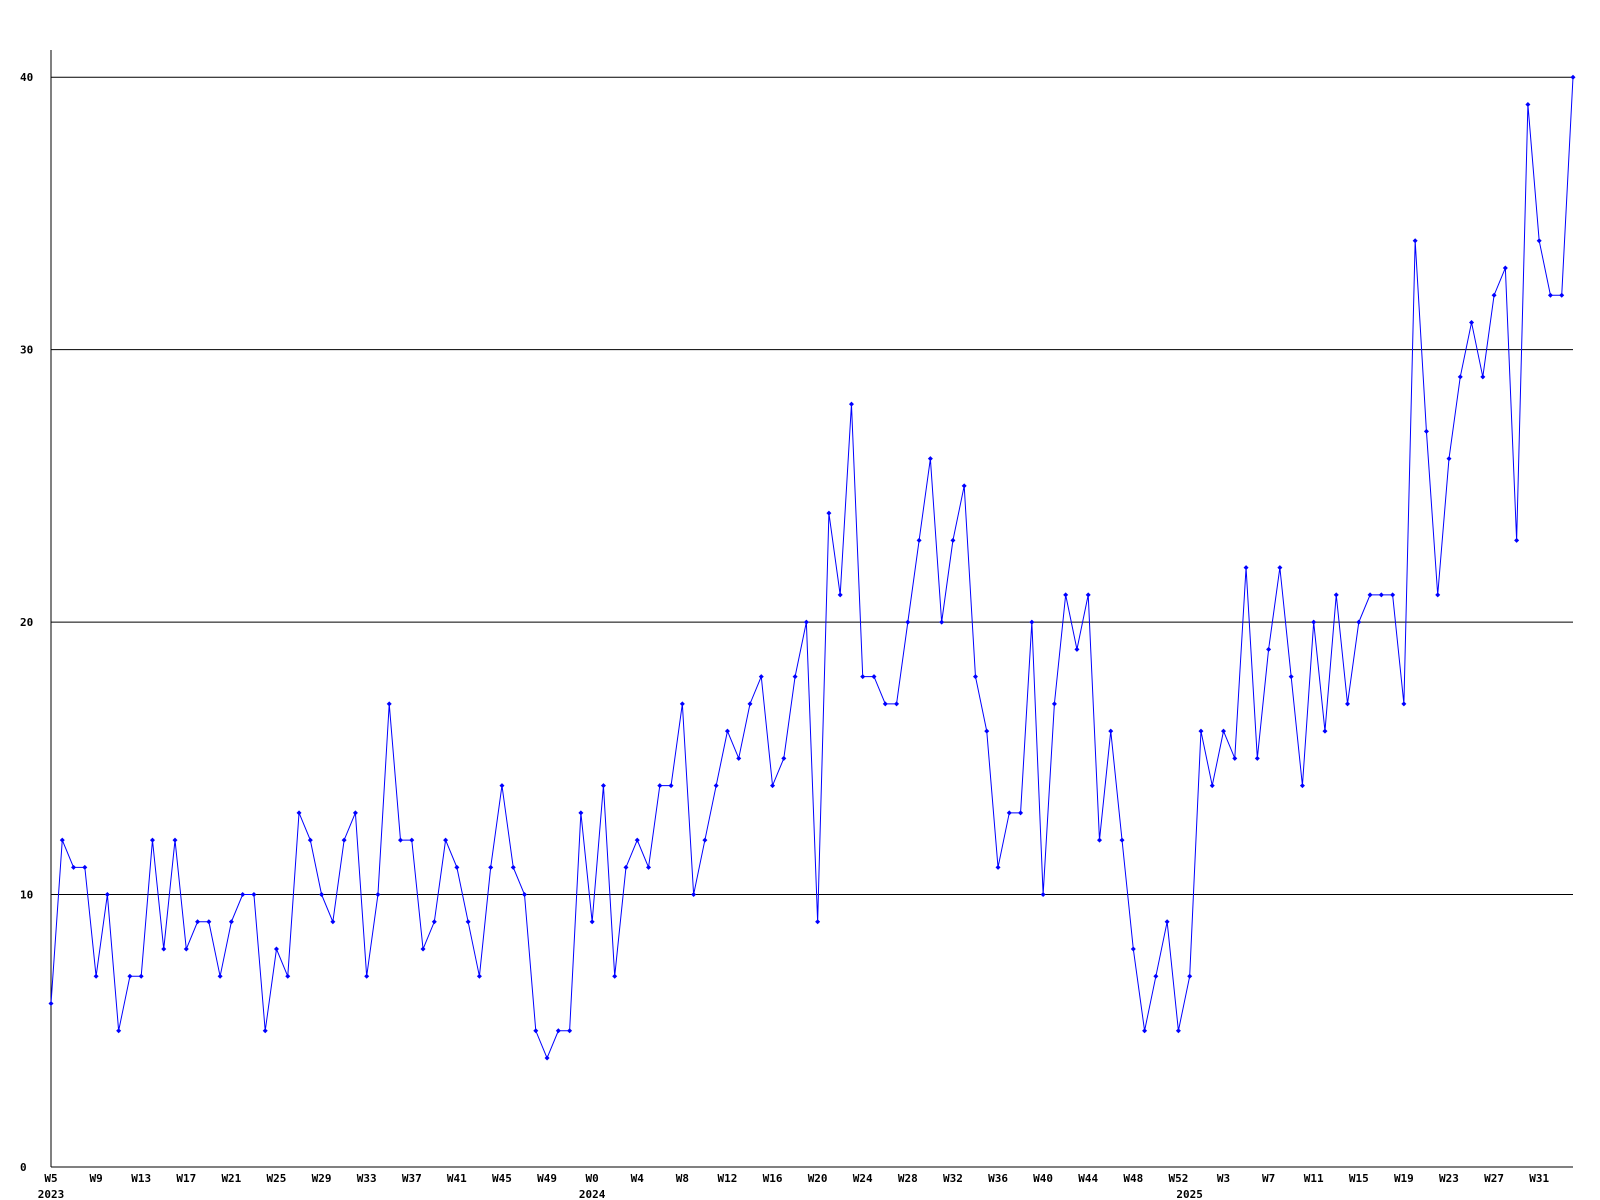  I want to click on x-tick-label: W45, so click(502, 1178).